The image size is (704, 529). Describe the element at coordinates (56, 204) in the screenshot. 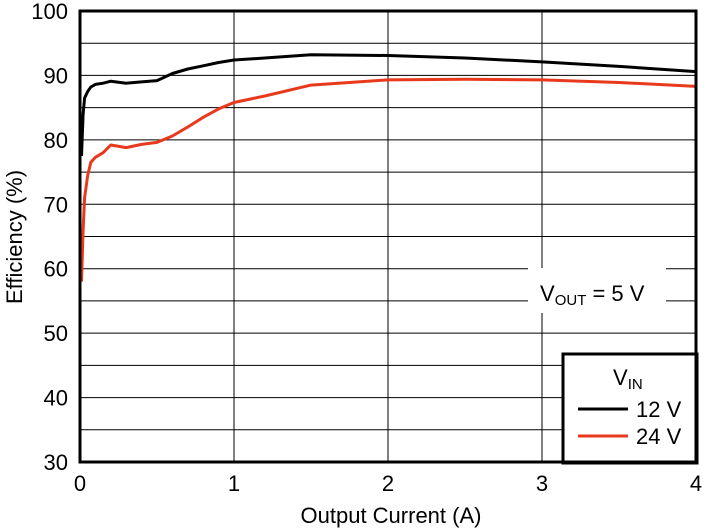

I see `y-tick-label-4: 70` at that location.